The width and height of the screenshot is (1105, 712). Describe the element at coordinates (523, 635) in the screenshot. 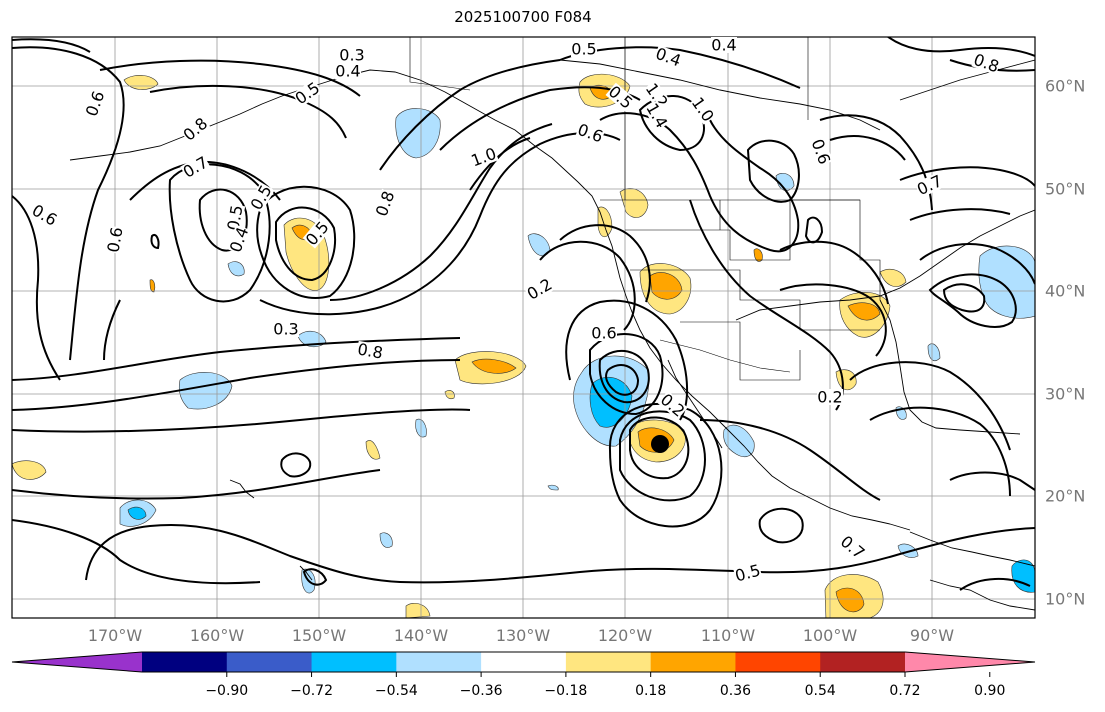

I see `longitude-label: 130°W` at that location.